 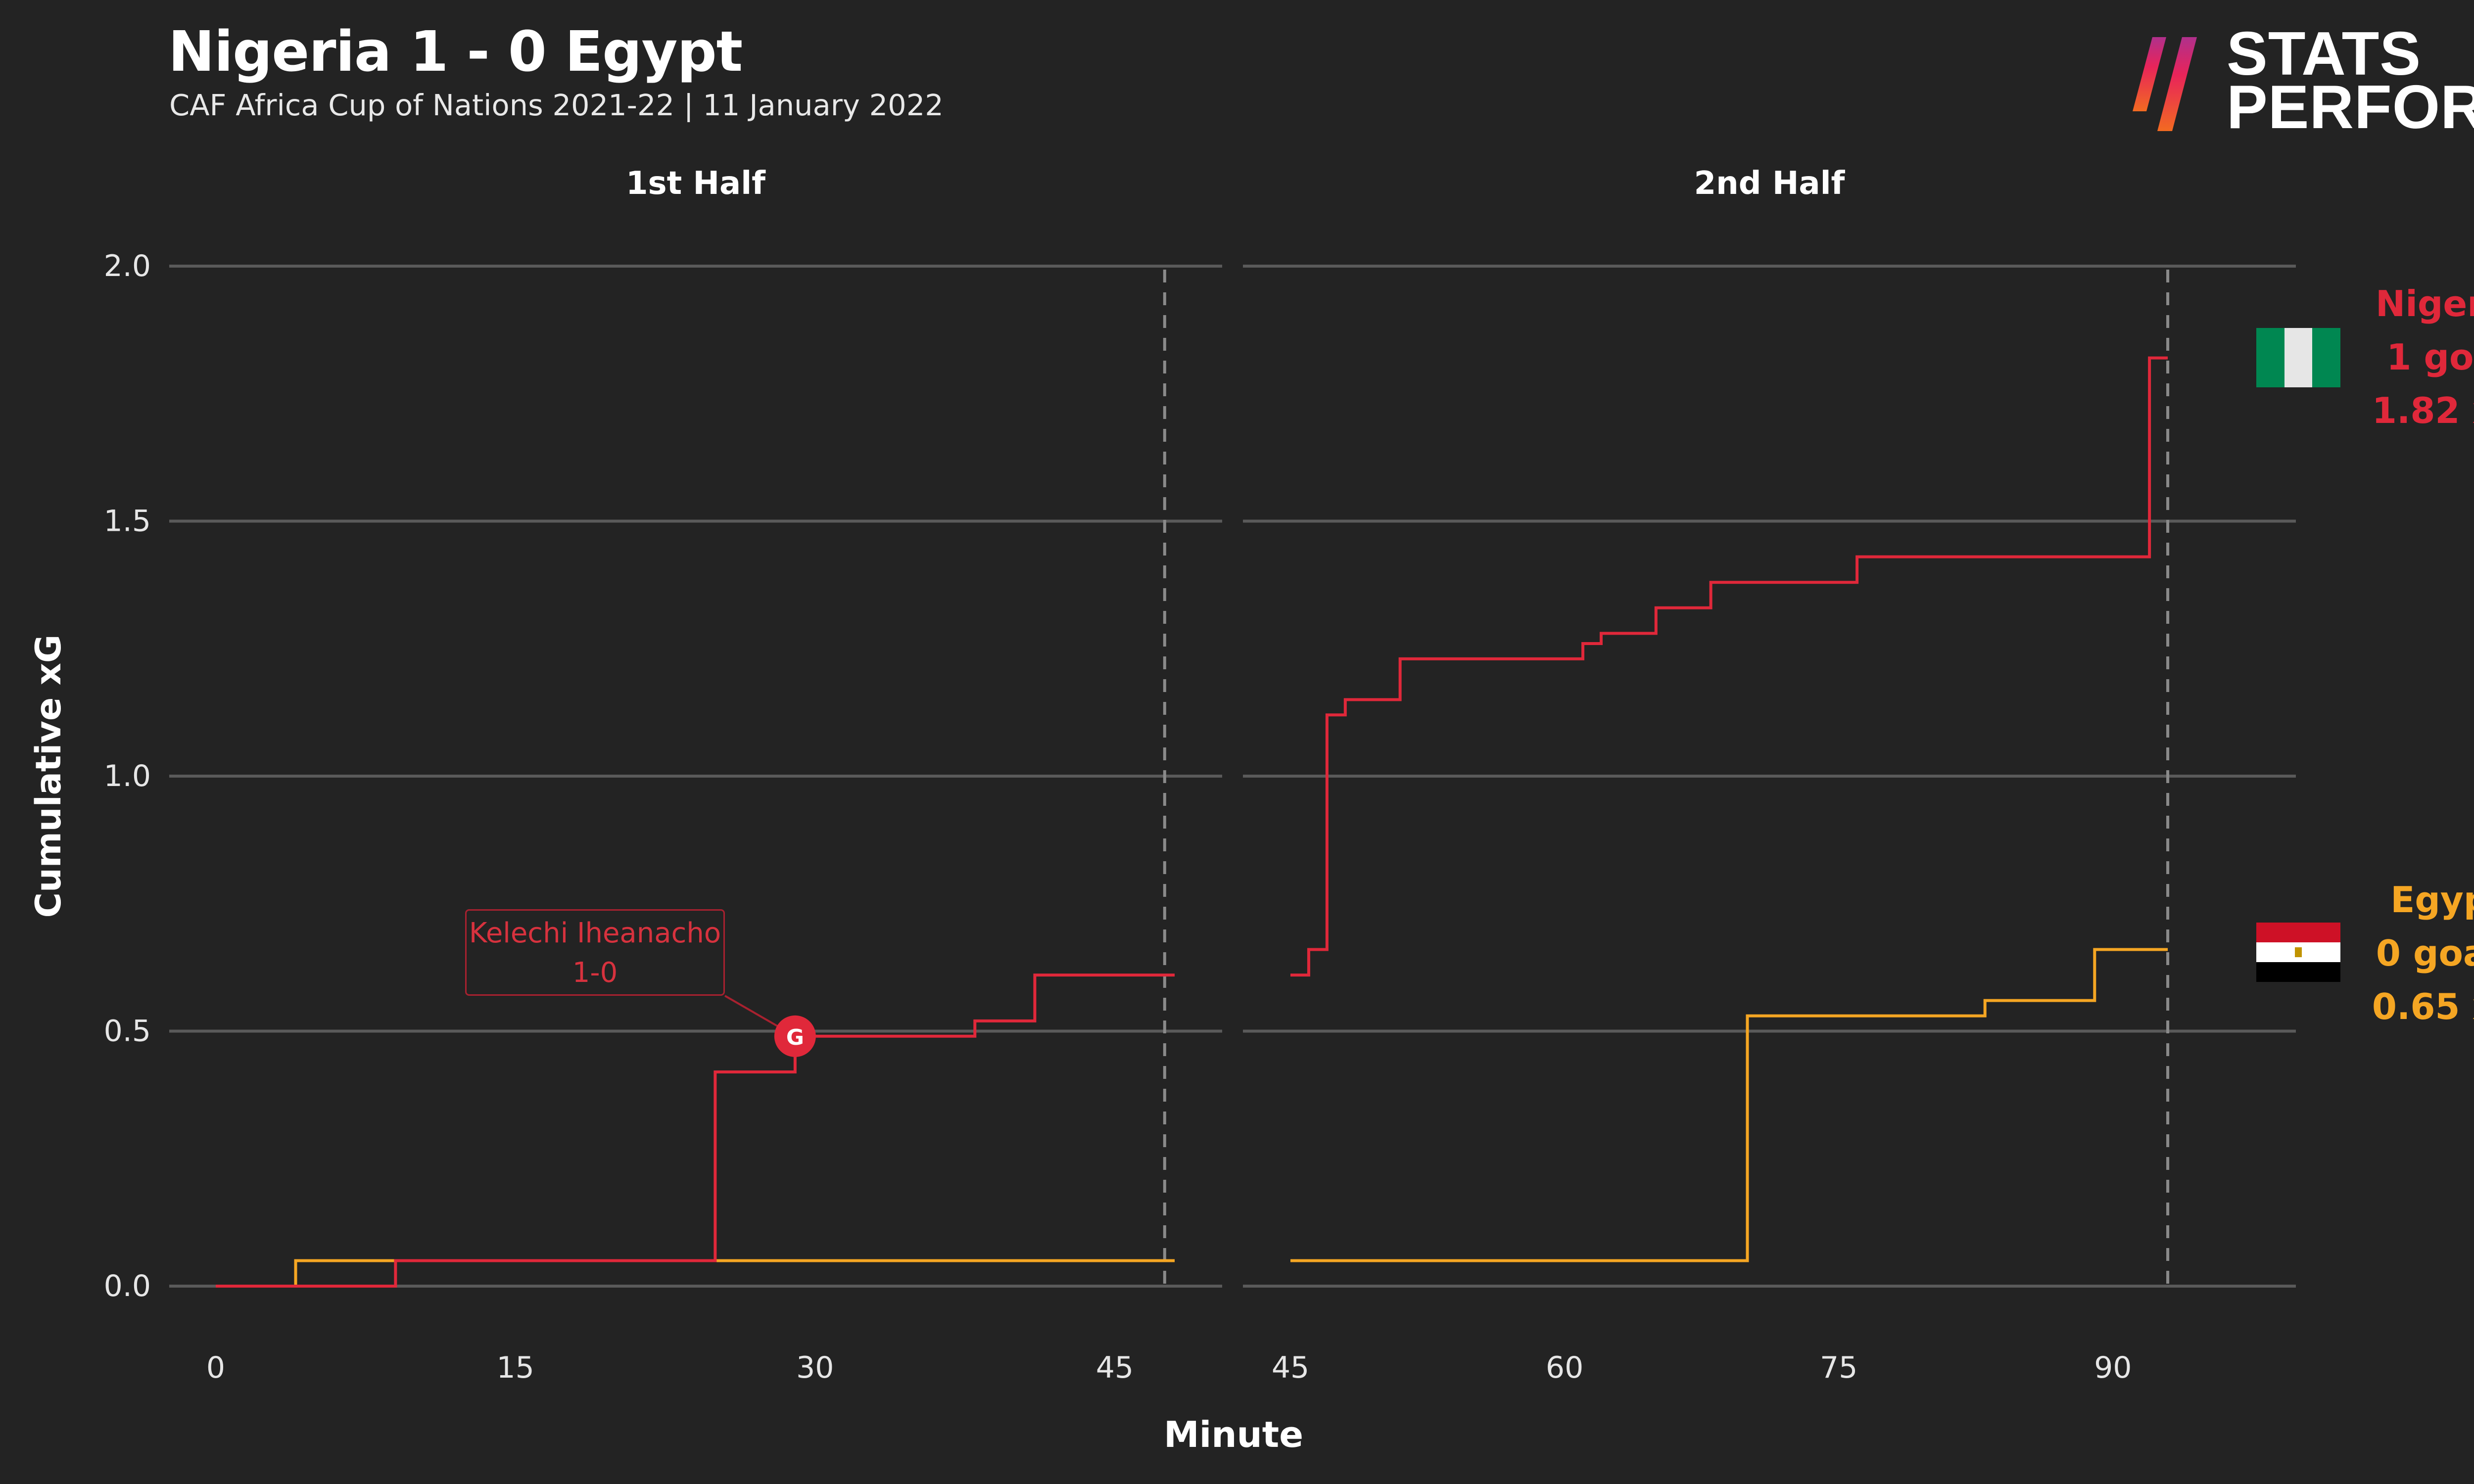 What do you see at coordinates (128, 1286) in the screenshot?
I see `y-tick-label: 0.0` at bounding box center [128, 1286].